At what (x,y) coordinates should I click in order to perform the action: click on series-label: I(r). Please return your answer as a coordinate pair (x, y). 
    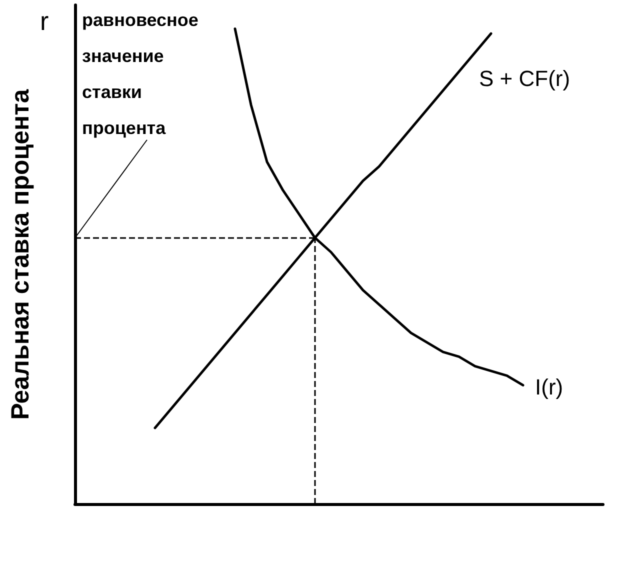
    Looking at the image, I should click on (549, 387).